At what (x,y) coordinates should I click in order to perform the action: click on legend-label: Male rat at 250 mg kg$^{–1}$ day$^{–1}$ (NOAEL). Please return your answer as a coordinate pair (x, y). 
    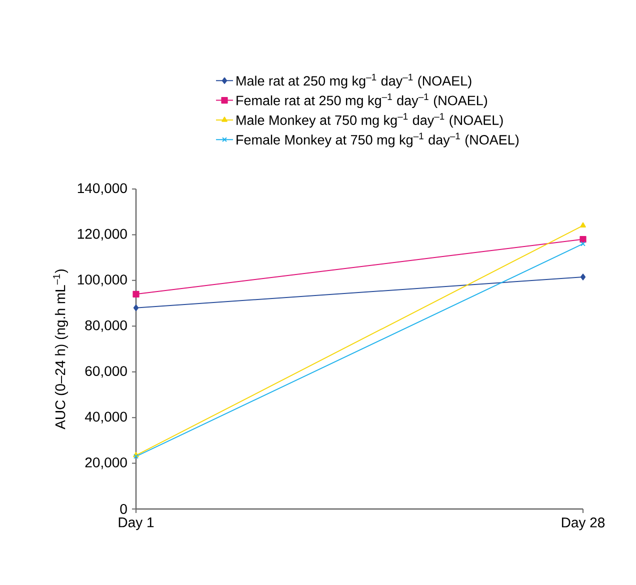
    Looking at the image, I should click on (354, 81).